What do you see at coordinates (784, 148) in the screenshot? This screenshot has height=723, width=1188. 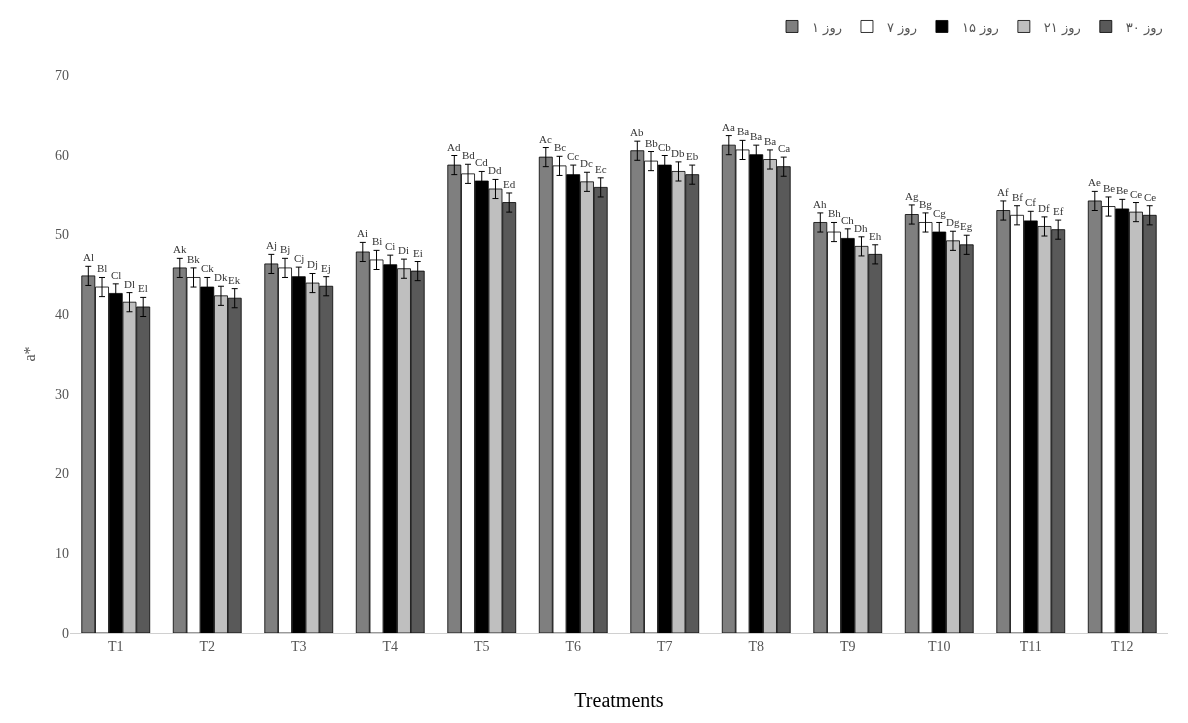 I see `data-label: Ca` at bounding box center [784, 148].